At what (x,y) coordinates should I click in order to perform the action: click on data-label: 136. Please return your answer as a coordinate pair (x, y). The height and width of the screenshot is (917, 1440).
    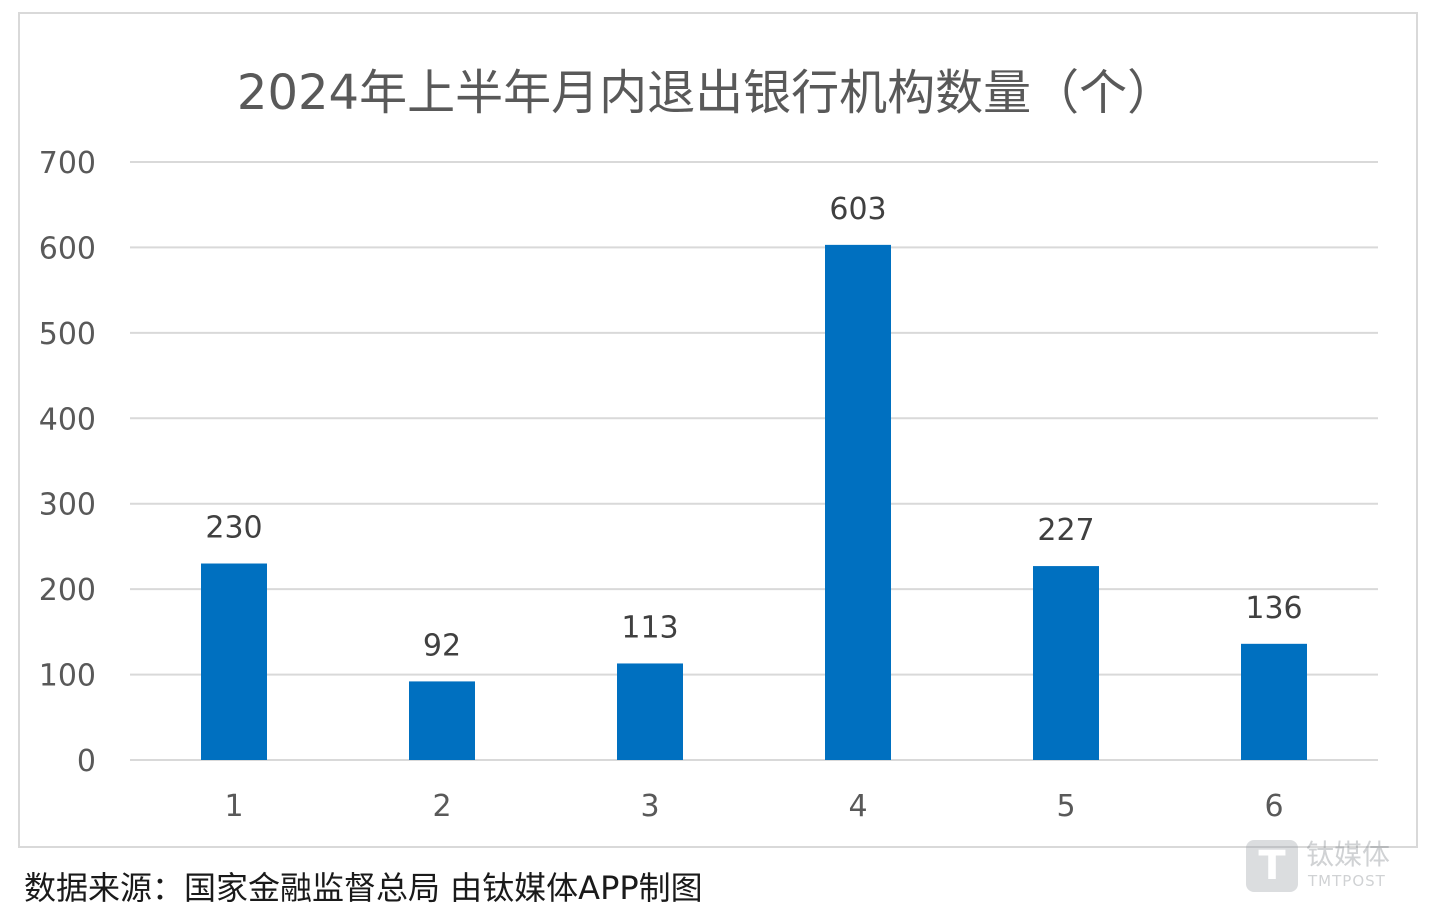
    Looking at the image, I should click on (1273, 608).